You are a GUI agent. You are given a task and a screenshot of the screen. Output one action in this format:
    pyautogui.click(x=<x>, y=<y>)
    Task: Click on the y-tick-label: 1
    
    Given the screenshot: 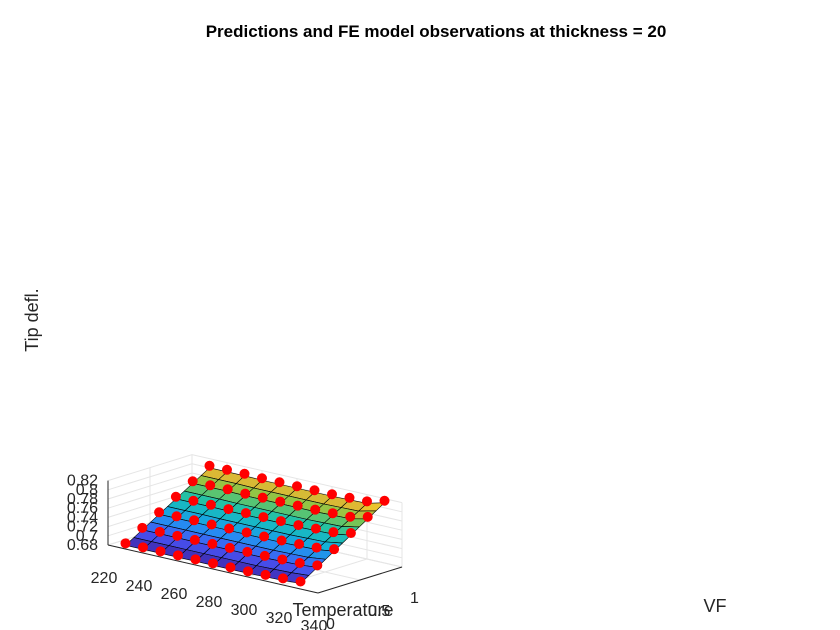 What is the action you would take?
    pyautogui.click(x=414, y=598)
    